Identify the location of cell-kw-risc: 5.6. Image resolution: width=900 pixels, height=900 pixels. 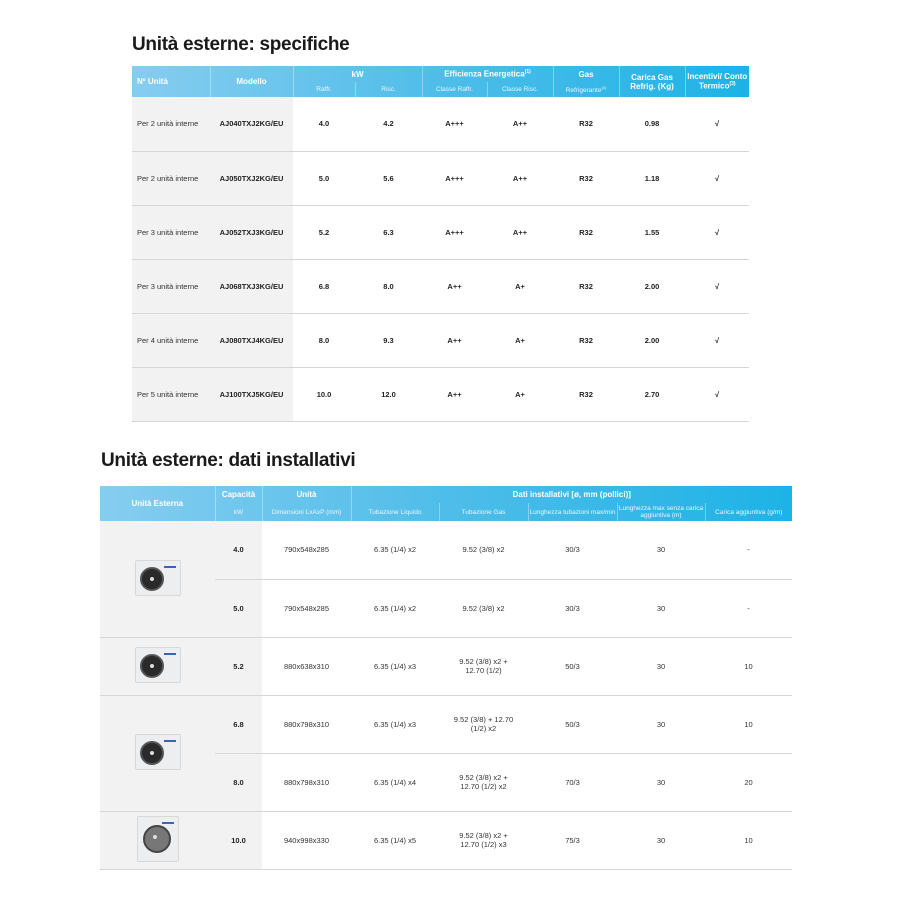
(388, 178).